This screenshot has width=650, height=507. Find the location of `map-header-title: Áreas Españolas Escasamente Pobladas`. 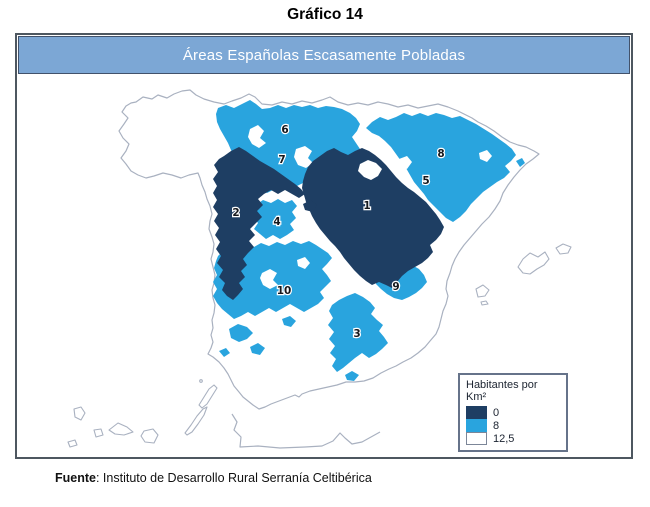

map-header-title: Áreas Españolas Escasamente Pobladas is located at coordinates (324, 55).